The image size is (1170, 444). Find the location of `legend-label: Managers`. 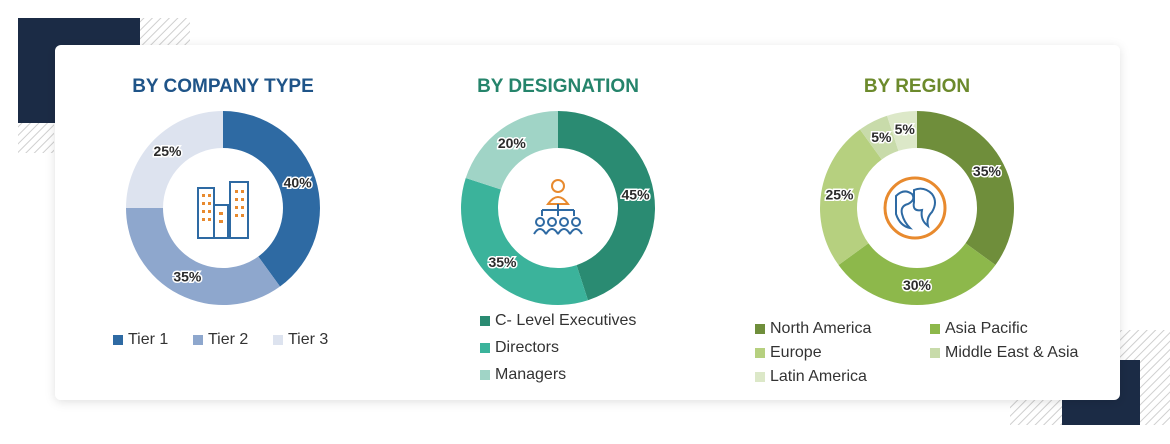

legend-label: Managers is located at coordinates (530, 374).